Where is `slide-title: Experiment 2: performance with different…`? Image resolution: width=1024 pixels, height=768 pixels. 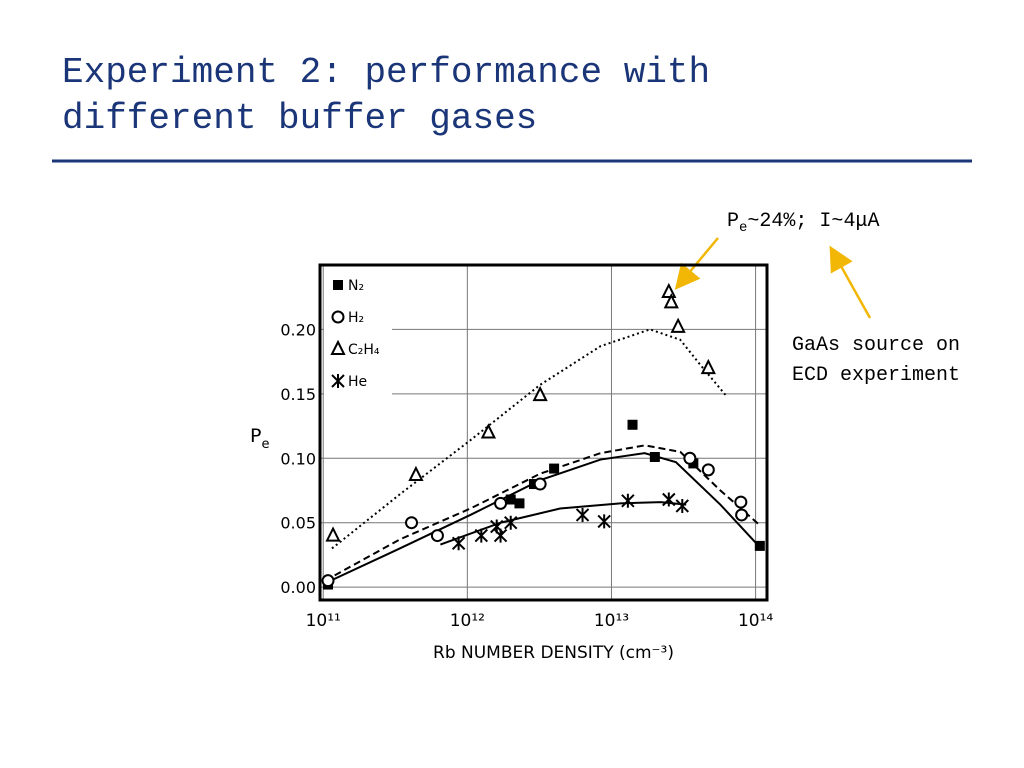
slide-title: Experiment 2: performance with different… is located at coordinates (386, 96).